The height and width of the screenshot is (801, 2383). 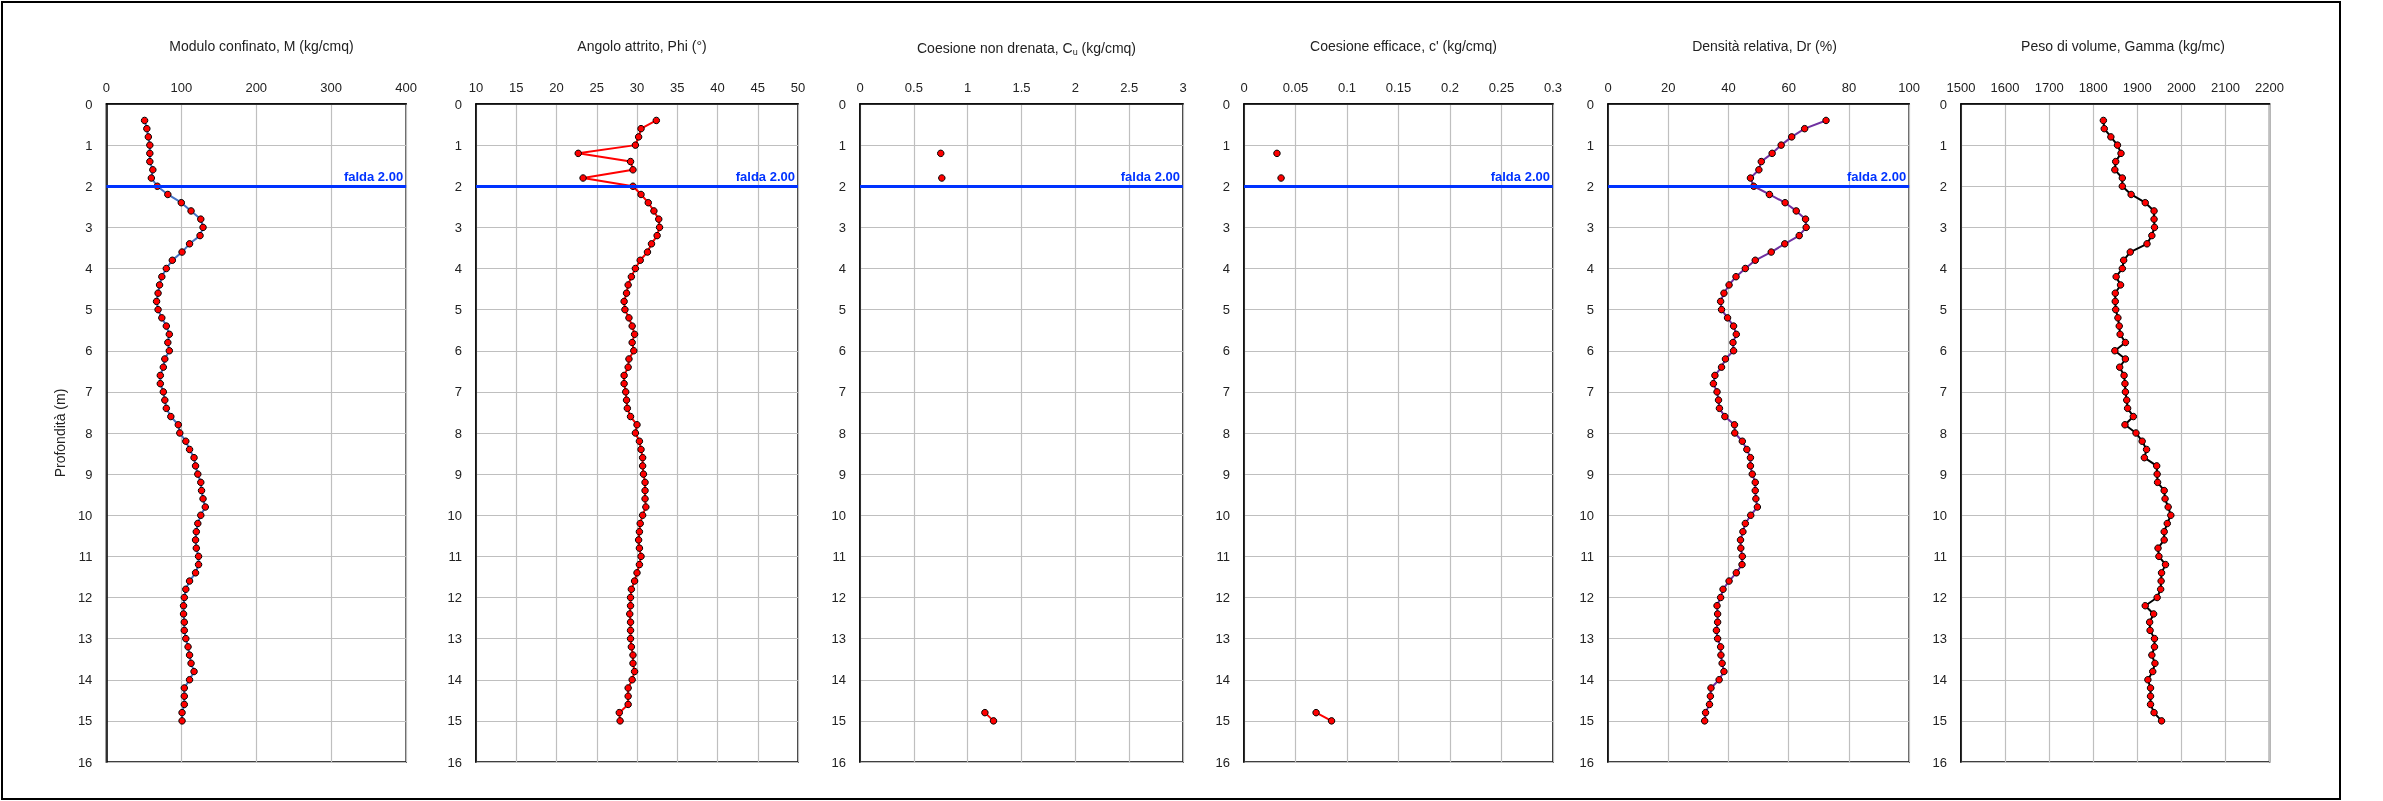 What do you see at coordinates (1403, 46) in the screenshot?
I see `chart-title: Coesione efficace, c' (kg/cmq)` at bounding box center [1403, 46].